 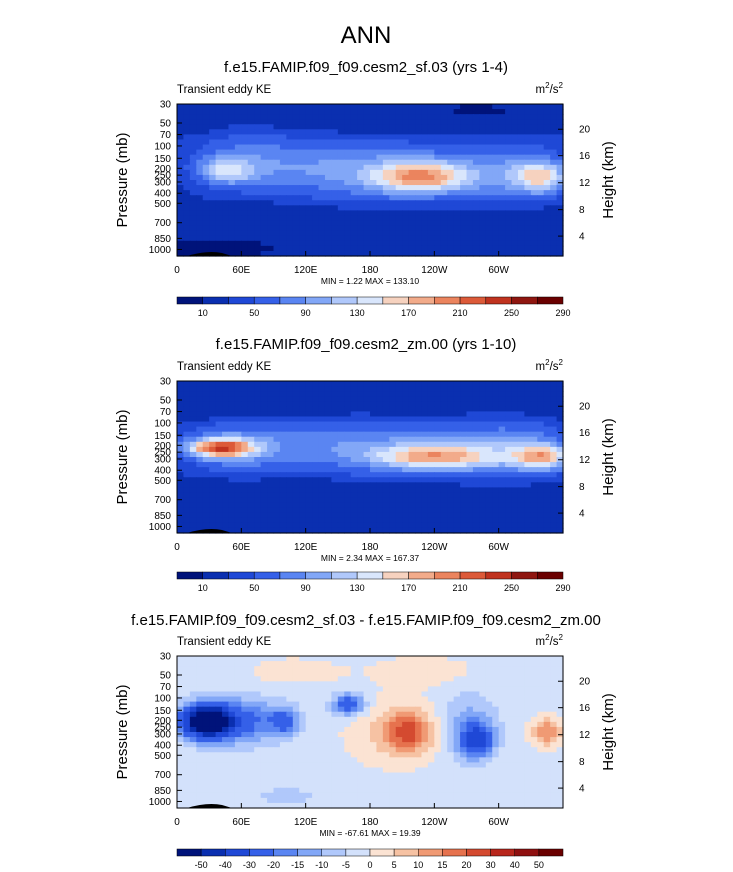 What do you see at coordinates (224, 367) in the screenshot?
I see `variable-label: Transient eddy KE` at bounding box center [224, 367].